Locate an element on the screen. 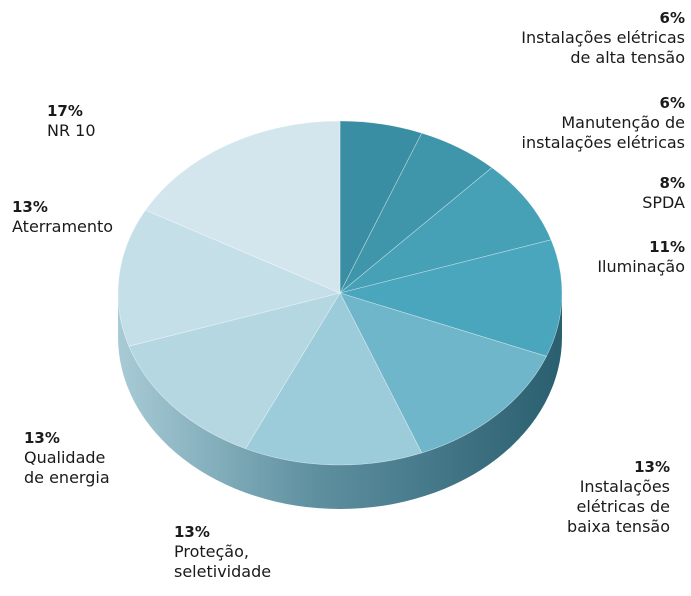 The image size is (691, 596). slice-name: Instalações elétricas de alta tensão is located at coordinates (603, 47).